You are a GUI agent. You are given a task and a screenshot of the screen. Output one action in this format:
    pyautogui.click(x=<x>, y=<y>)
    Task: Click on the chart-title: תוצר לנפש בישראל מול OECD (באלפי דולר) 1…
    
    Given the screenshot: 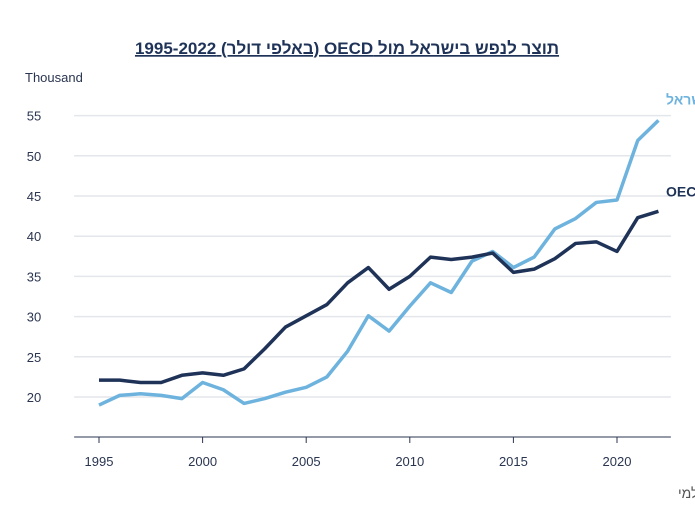 What is the action you would take?
    pyautogui.click(x=347, y=48)
    